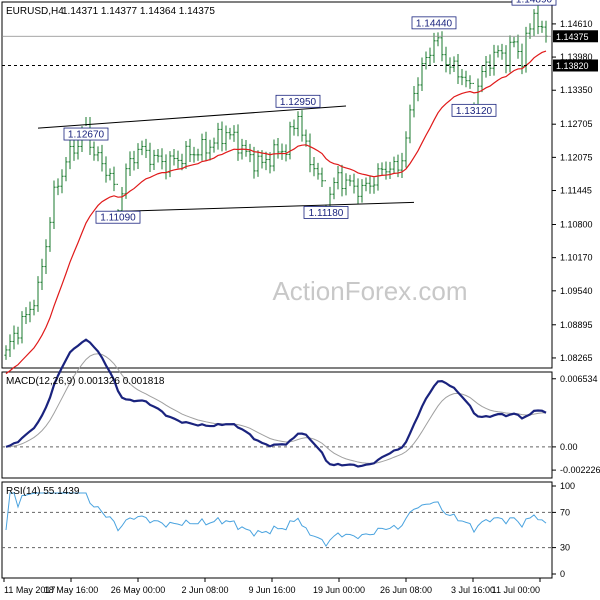 This screenshot has width=600, height=600. Describe the element at coordinates (204, 590) in the screenshot. I see `time-tick-label: 2 Jun 08:00` at that location.